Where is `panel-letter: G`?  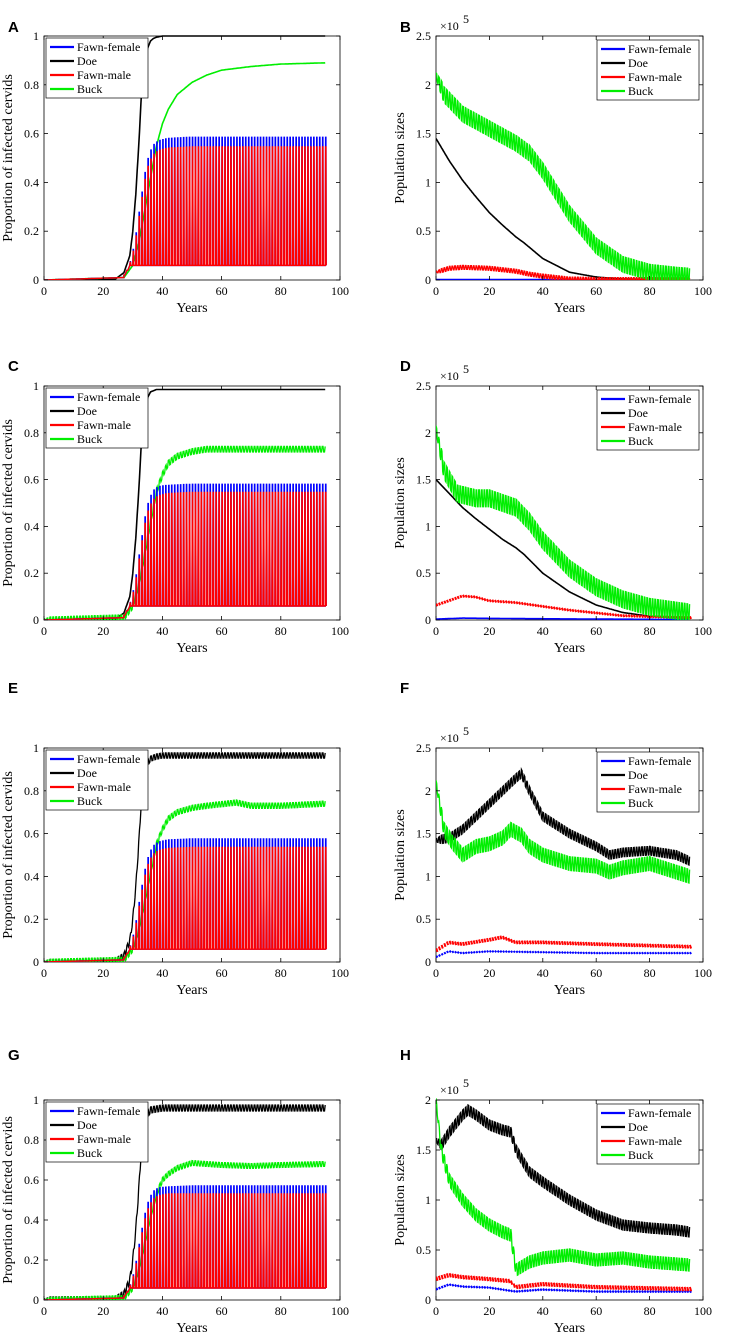 panel-letter: G is located at coordinates (14, 1055).